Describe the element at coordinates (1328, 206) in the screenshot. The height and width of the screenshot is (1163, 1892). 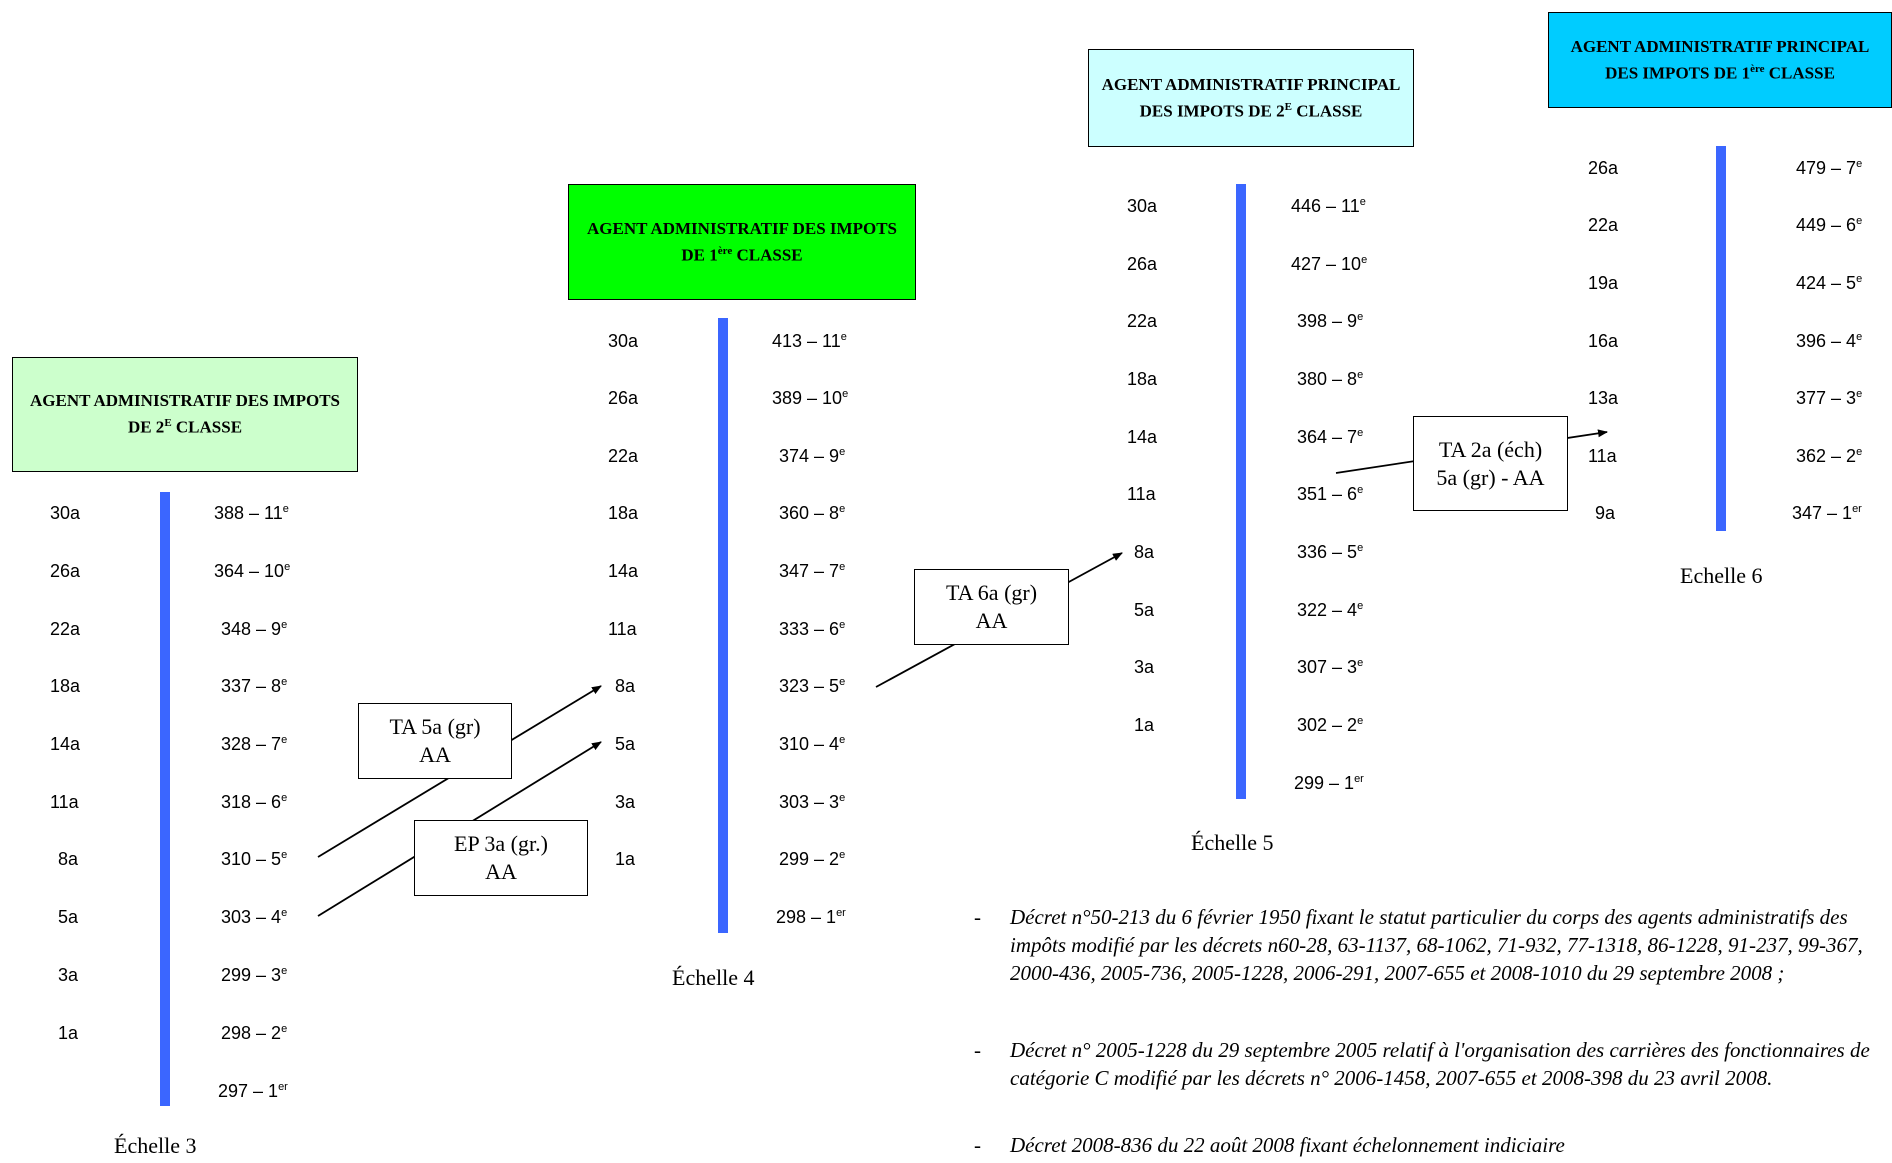
I see `echelon-value: 446 – 11e` at that location.